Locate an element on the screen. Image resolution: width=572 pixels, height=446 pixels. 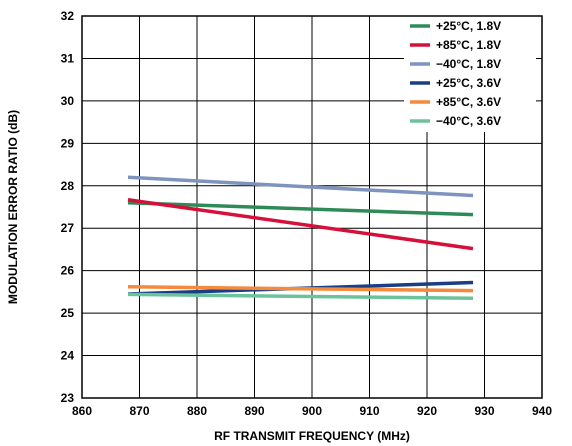
x-tick-label: 910 is located at coordinates (369, 411).